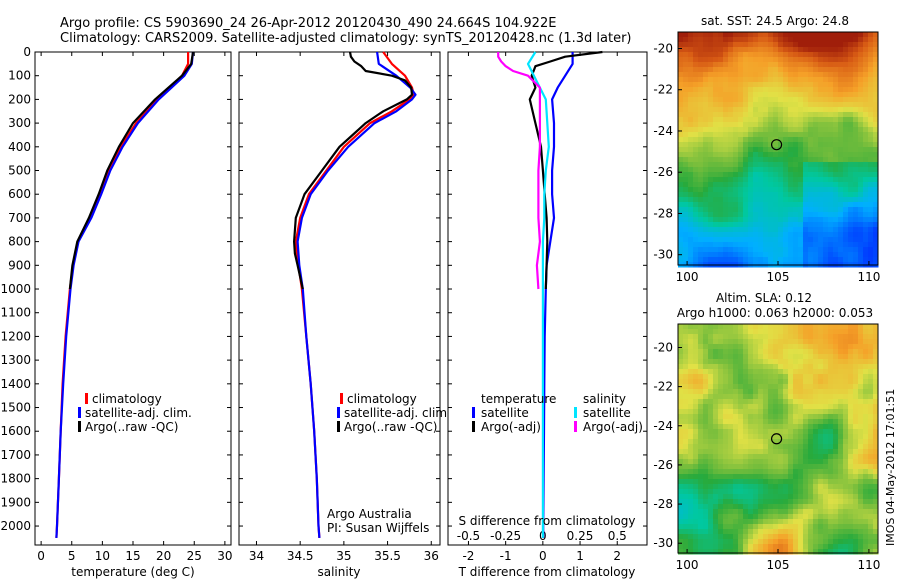 This screenshot has width=900, height=580. I want to click on series-line-argo-raw-qc-, so click(131, 170).